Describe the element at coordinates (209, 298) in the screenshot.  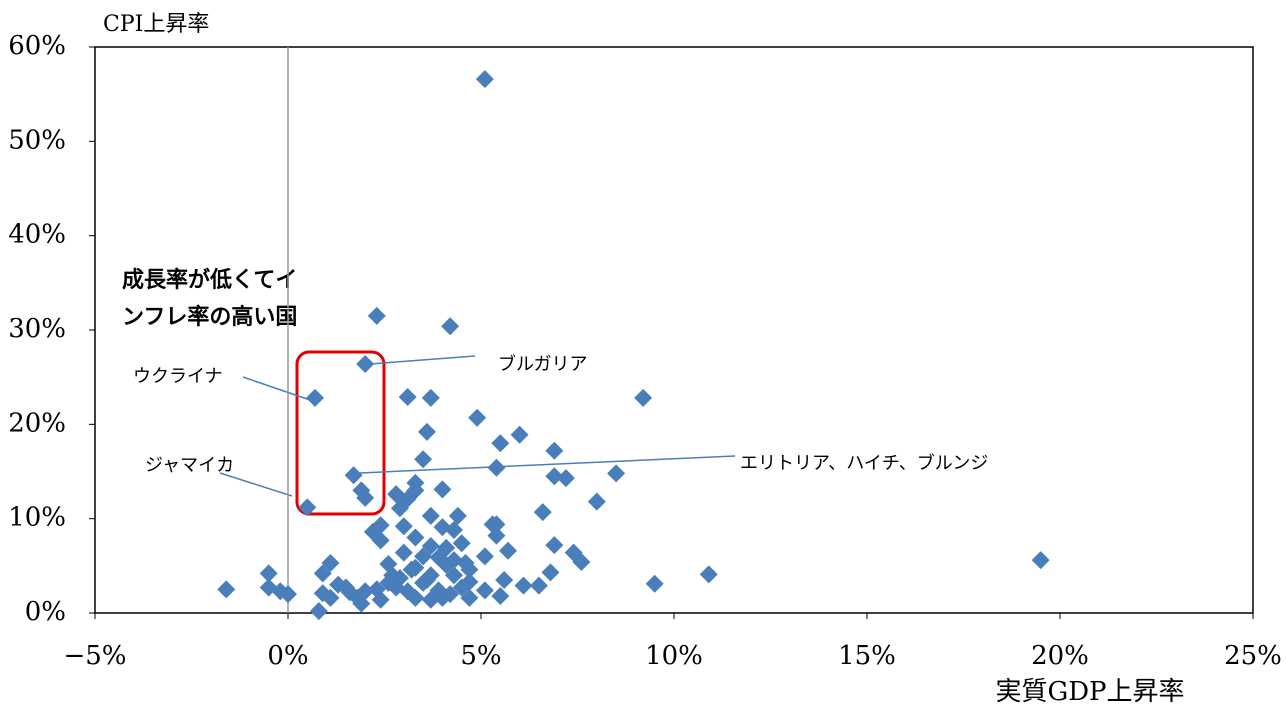
I see `annotation: 成長率が低くてイ ンフレ率の高い国` at that location.